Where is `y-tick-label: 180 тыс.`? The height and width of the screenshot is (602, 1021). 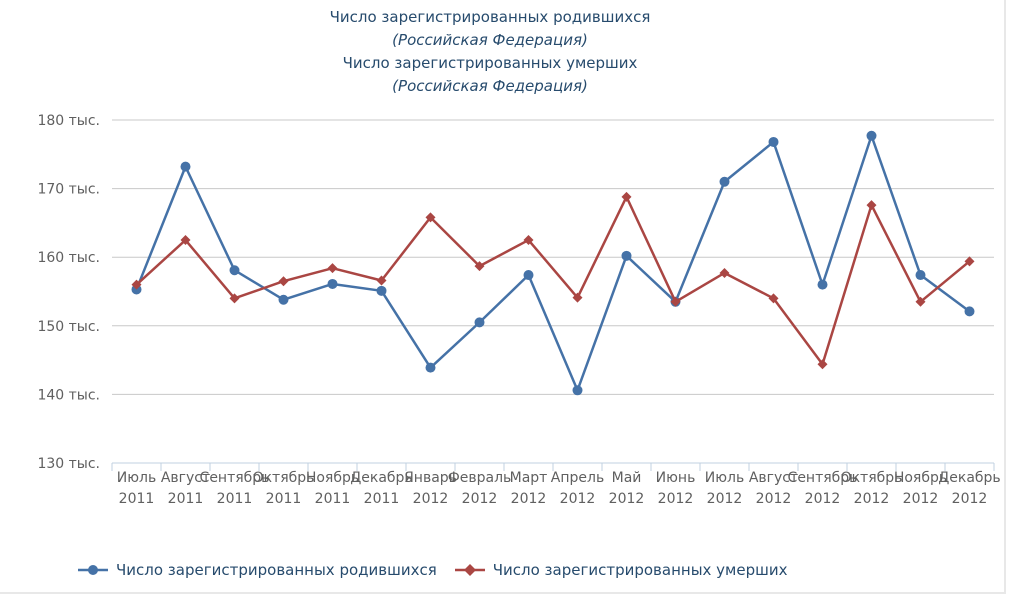
y-tick-label: 180 тыс. is located at coordinates (68, 121).